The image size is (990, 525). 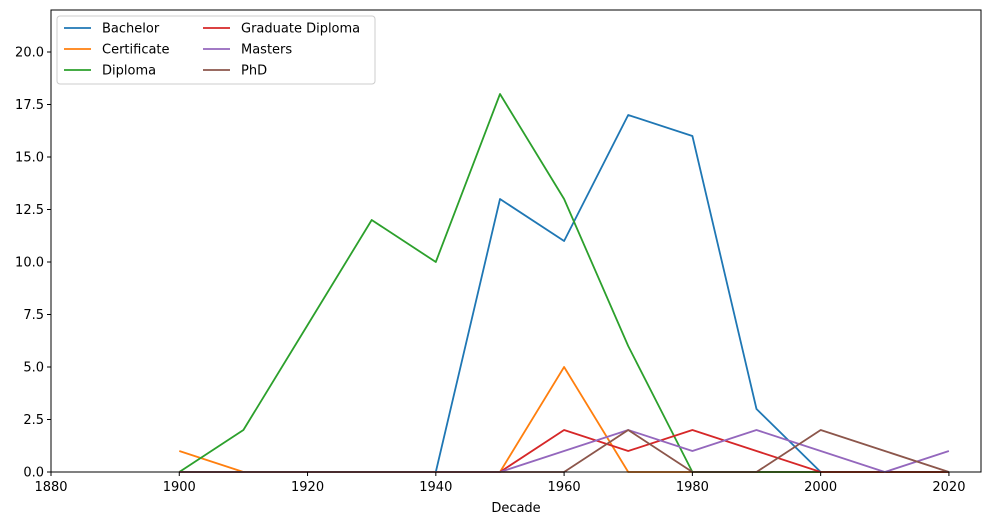 What do you see at coordinates (33, 368) in the screenshot?
I see `y-tick-label: 5.0` at bounding box center [33, 368].